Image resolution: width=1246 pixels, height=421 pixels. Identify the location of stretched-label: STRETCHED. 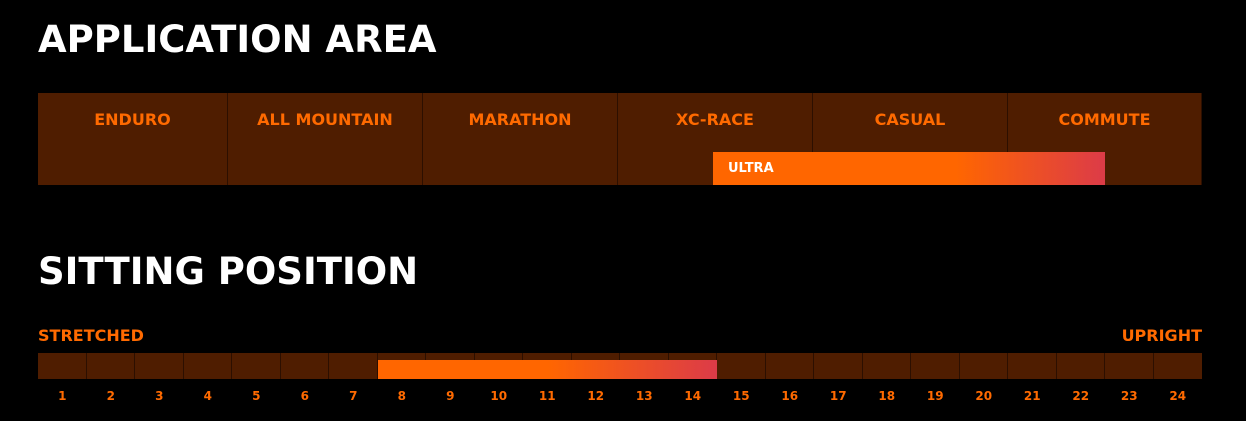
(91, 335).